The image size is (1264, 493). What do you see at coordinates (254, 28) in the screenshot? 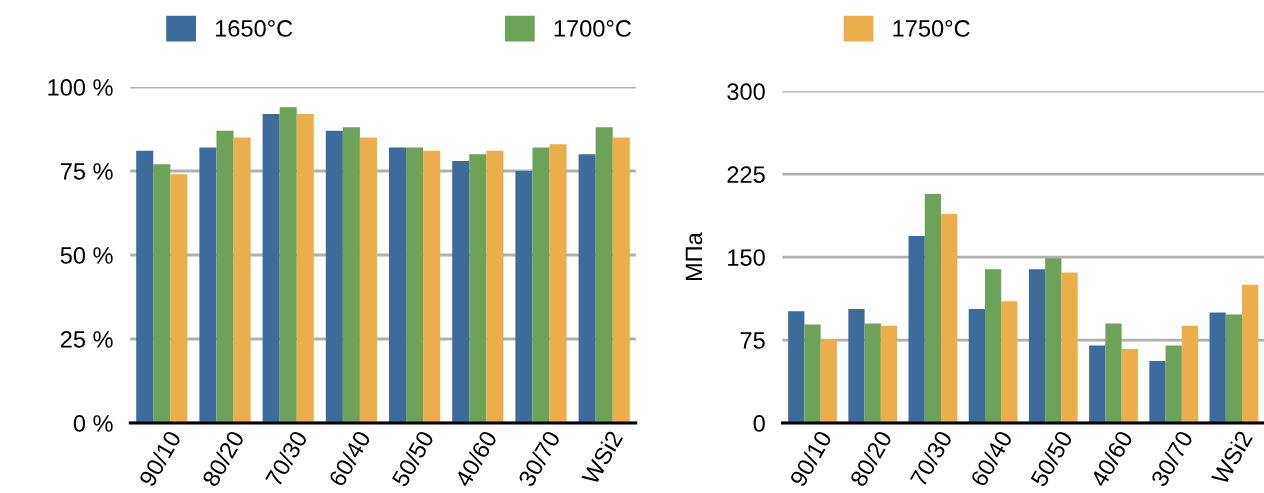
I see `legend-label: 1650°C` at bounding box center [254, 28].